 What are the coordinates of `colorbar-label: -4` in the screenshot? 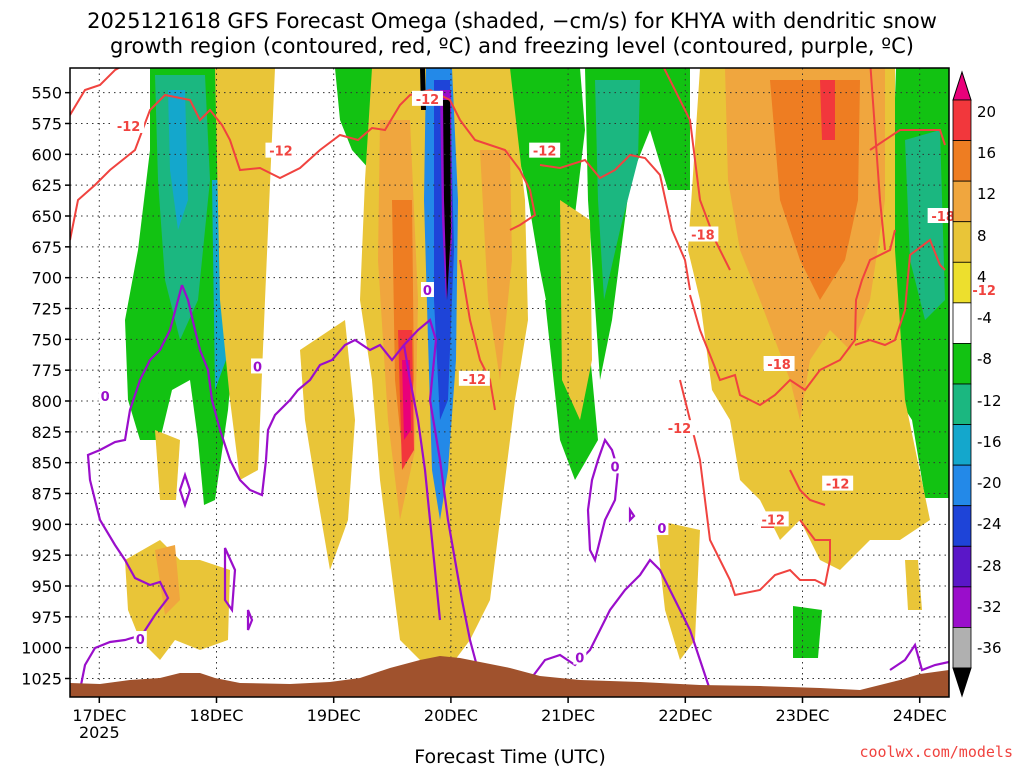 It's located at (984, 318).